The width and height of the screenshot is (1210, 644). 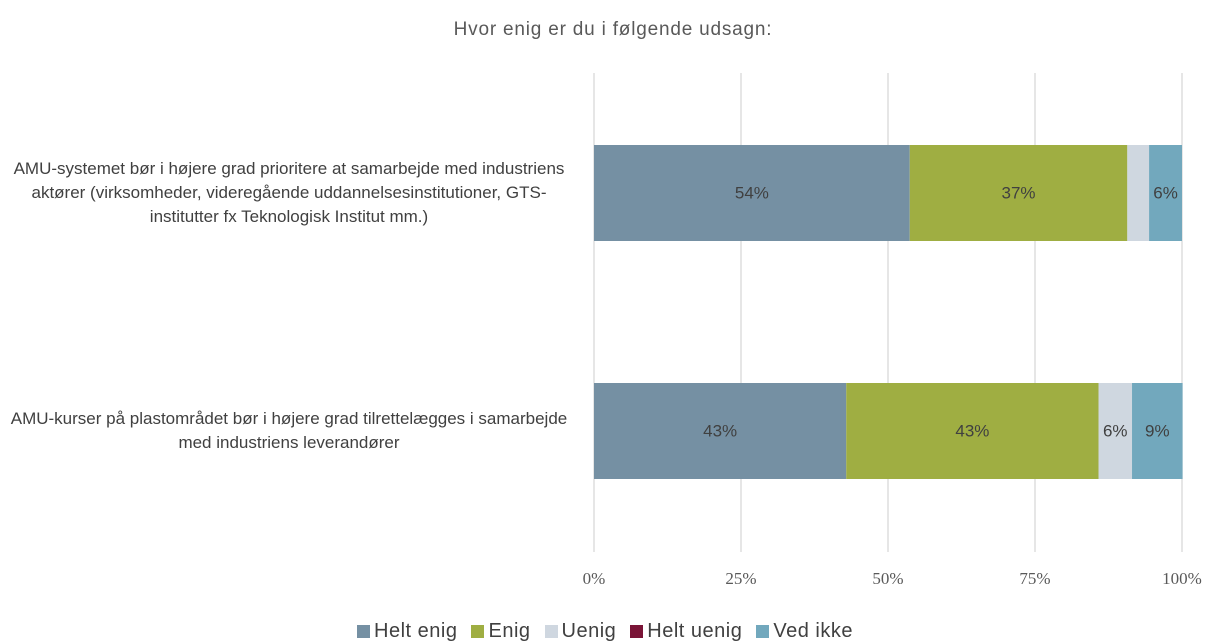 What do you see at coordinates (887, 578) in the screenshot?
I see `x-tick-label: 50%` at bounding box center [887, 578].